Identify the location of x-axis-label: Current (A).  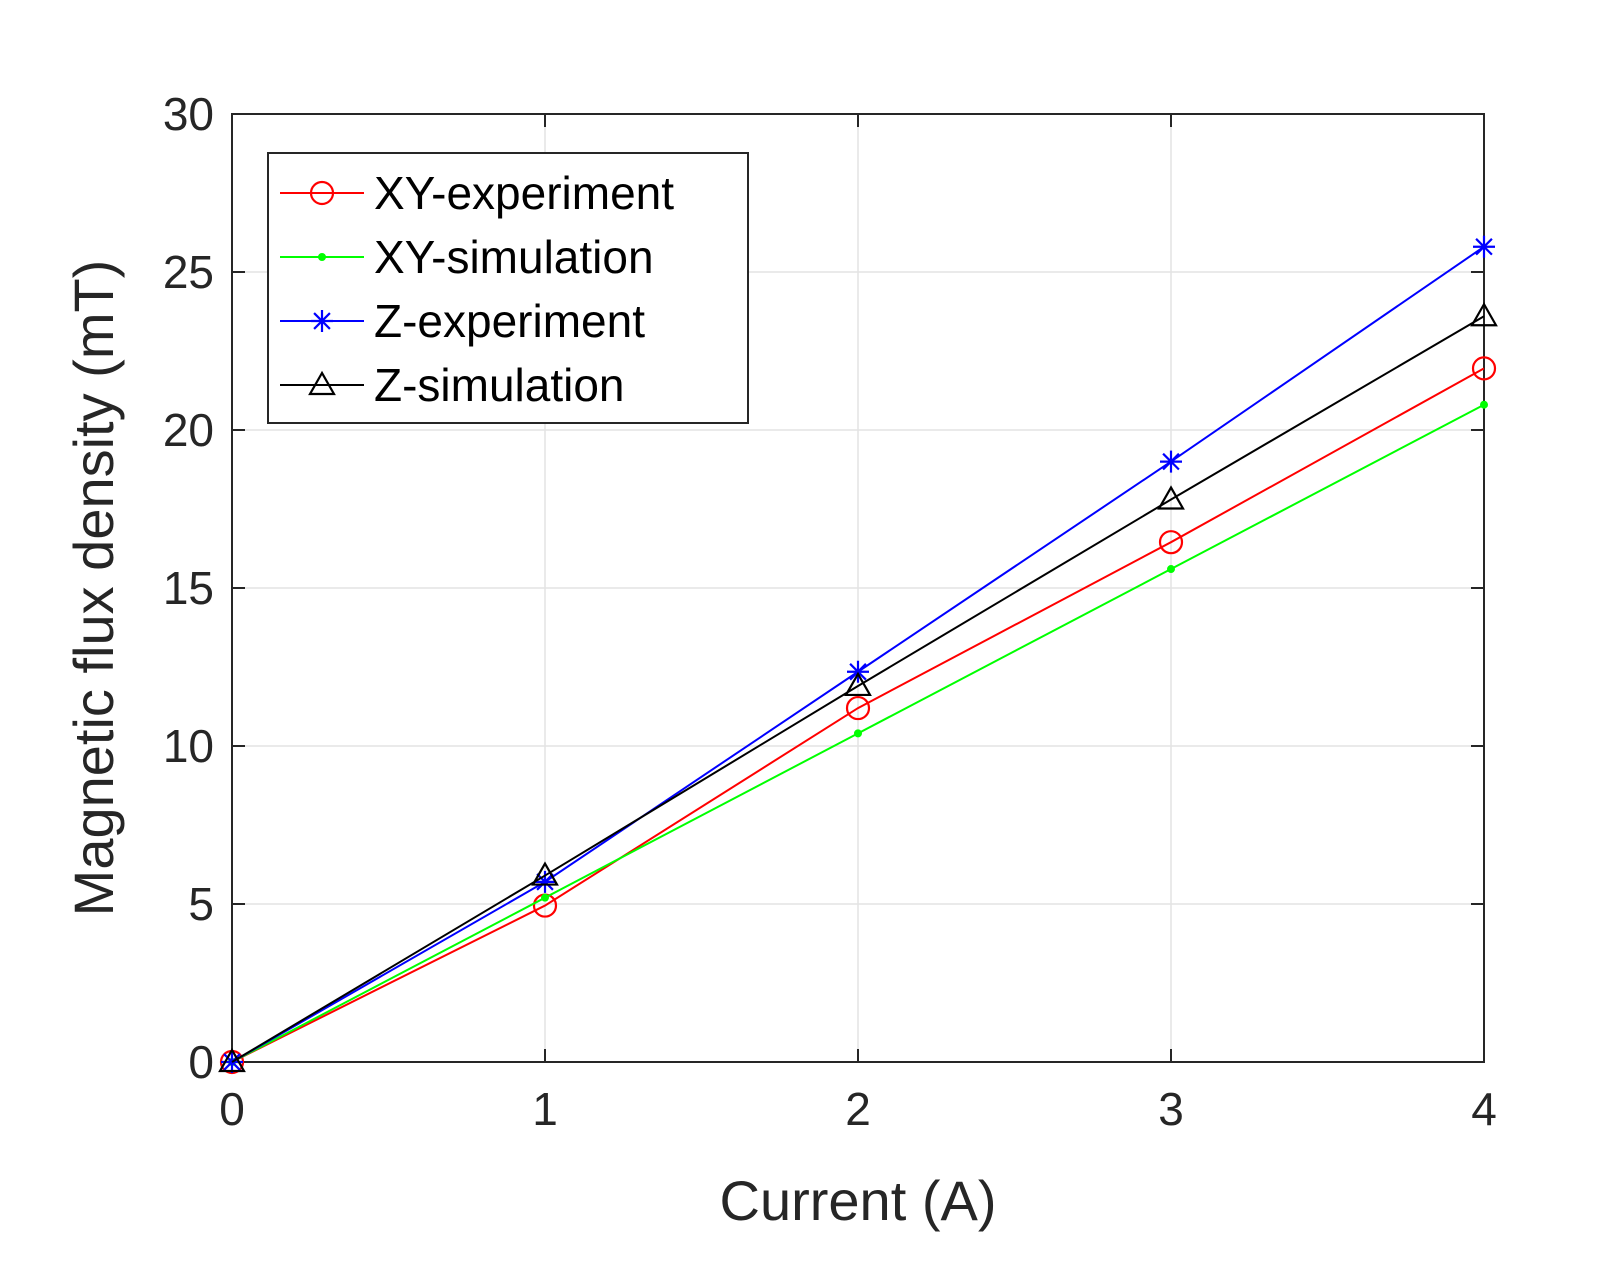
(858, 1200).